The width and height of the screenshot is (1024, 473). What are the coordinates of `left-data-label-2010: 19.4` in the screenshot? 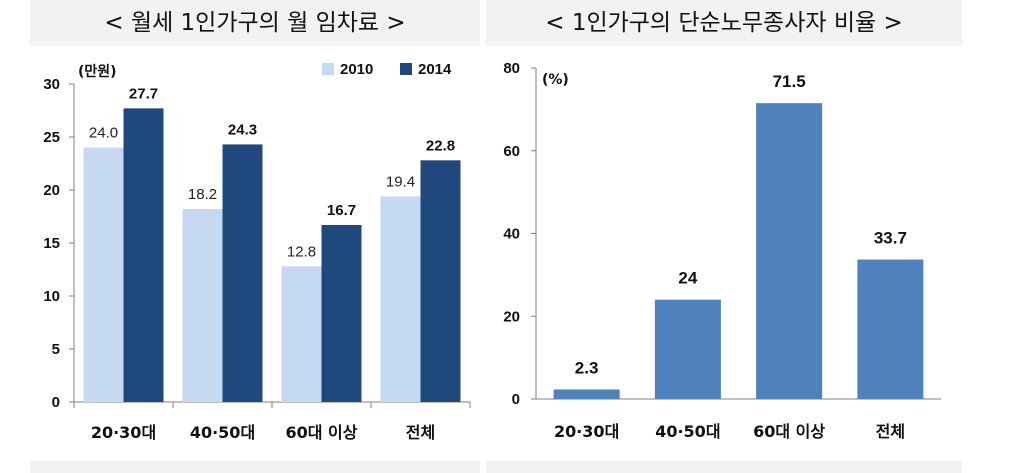 It's located at (400, 181).